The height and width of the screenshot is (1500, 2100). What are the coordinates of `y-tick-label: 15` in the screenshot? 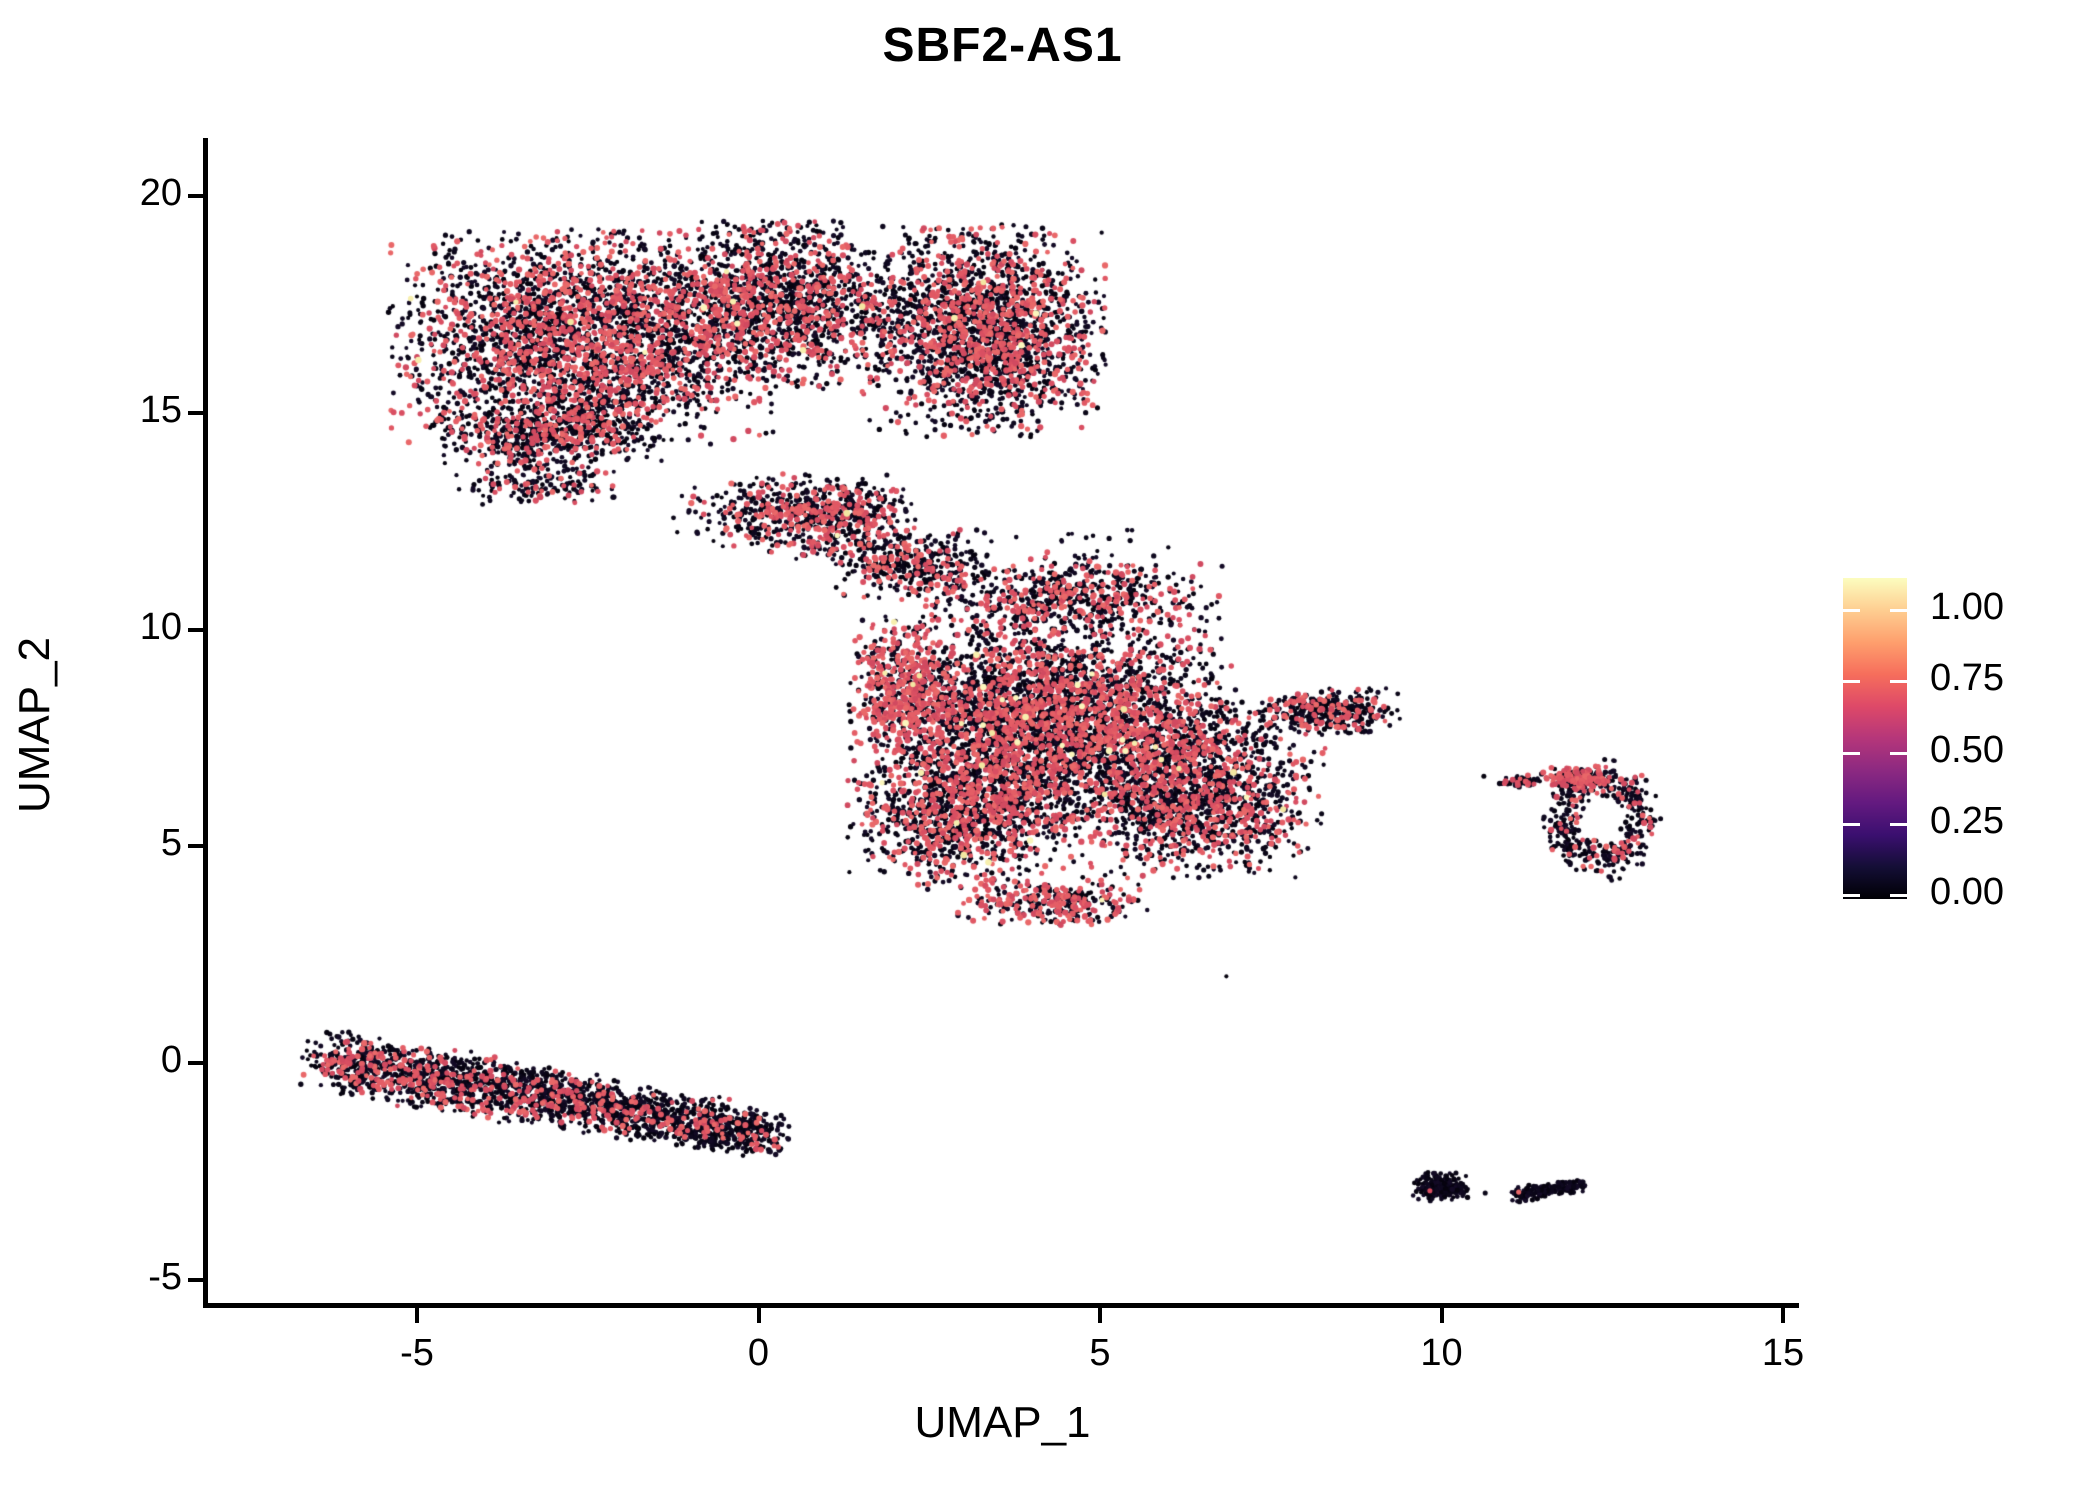 It's located at (160, 410).